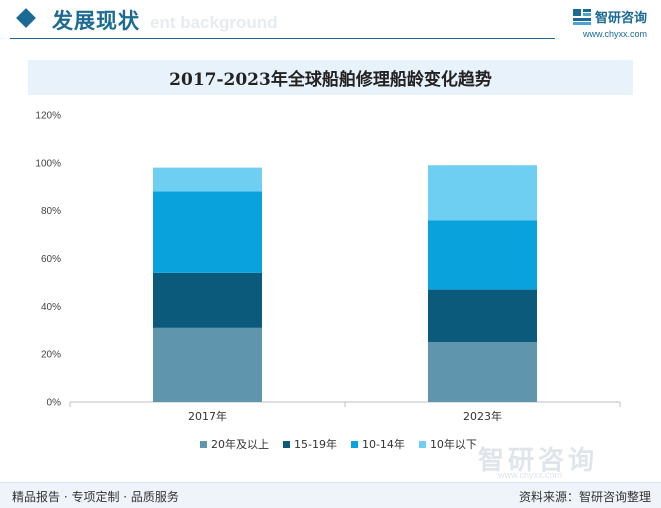 Image resolution: width=661 pixels, height=508 pixels. I want to click on chart-title: 2017-2023年全球船舶修理船龄变化趋势, so click(330, 80).